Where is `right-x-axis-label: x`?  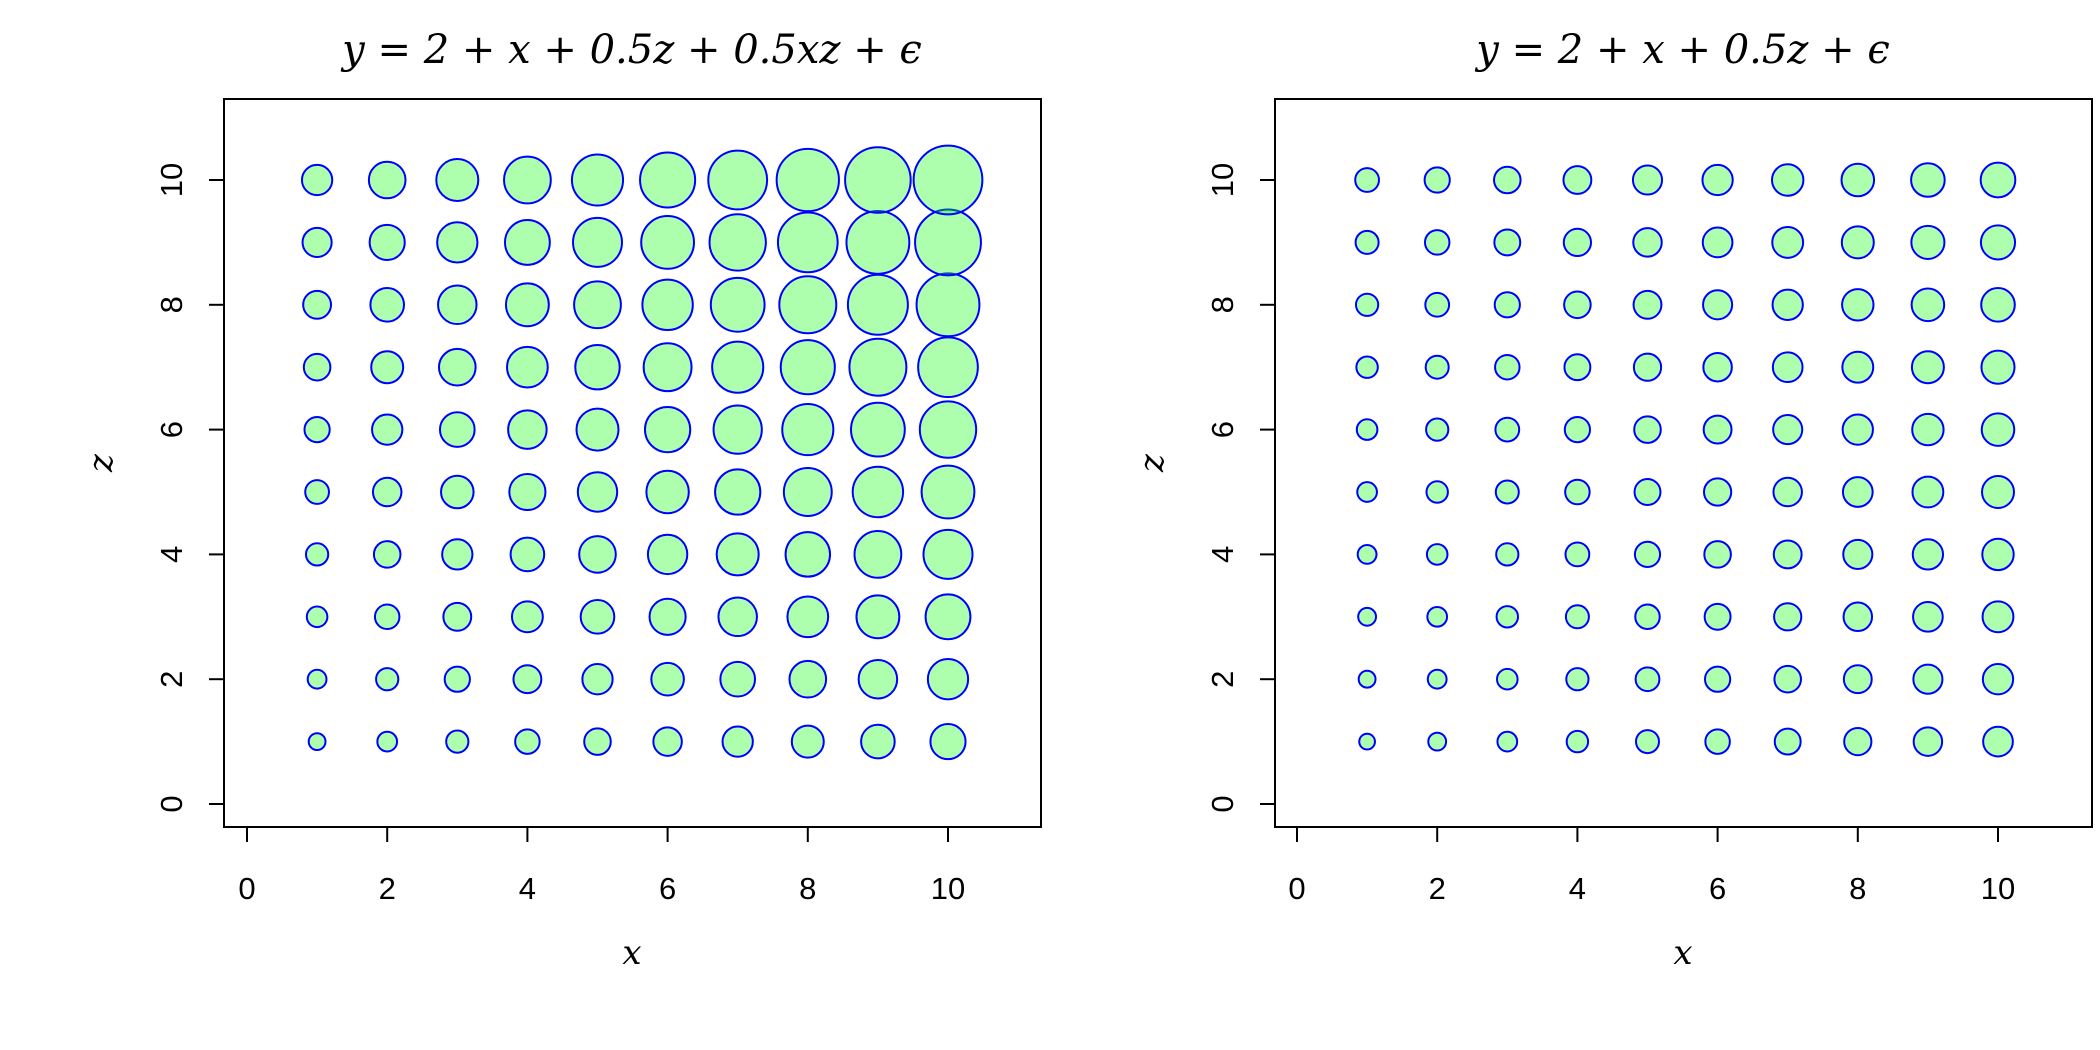 right-x-axis-label: x is located at coordinates (1682, 953).